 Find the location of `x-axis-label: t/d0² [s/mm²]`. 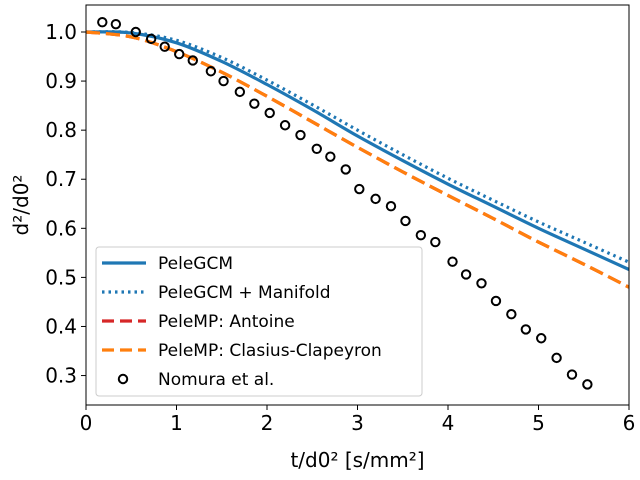

x-axis-label: t/d0² [s/mm²] is located at coordinates (357, 460).